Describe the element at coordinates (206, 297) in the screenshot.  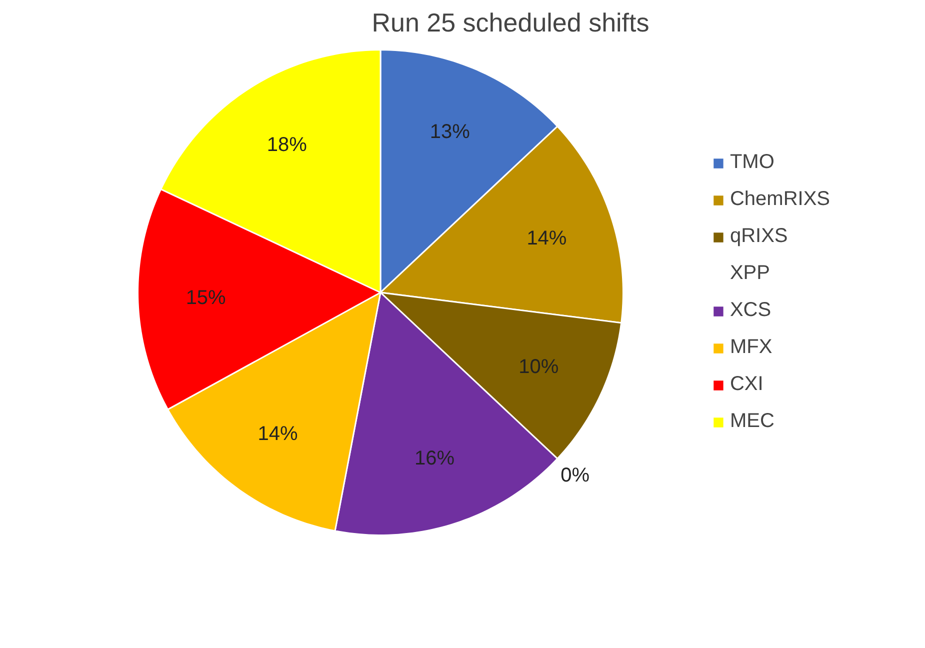
I see `data-label: 15%` at that location.